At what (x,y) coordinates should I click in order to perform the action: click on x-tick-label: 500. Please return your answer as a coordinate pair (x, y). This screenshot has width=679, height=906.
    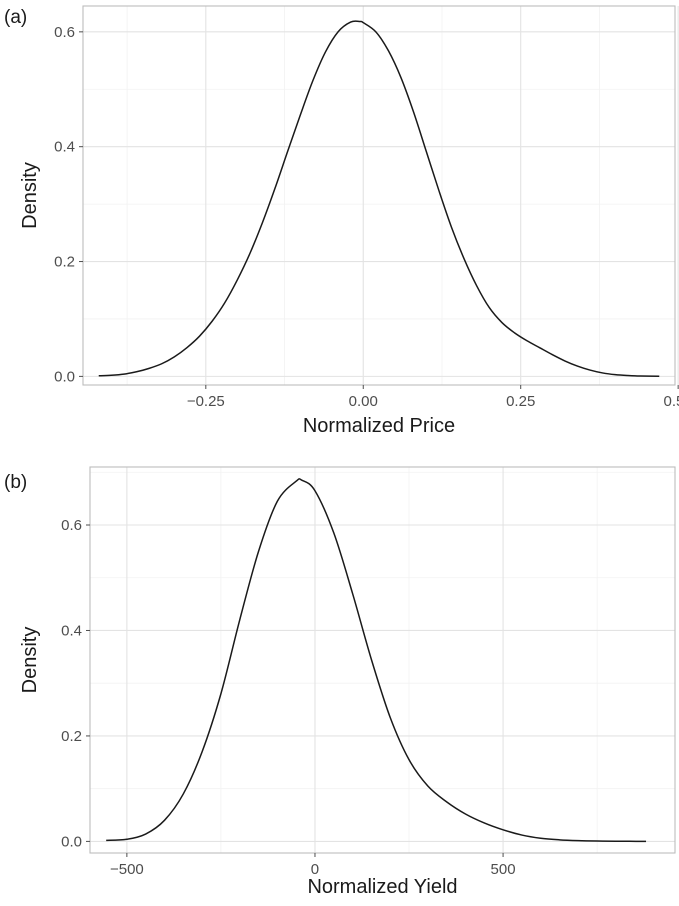
    Looking at the image, I should click on (503, 869).